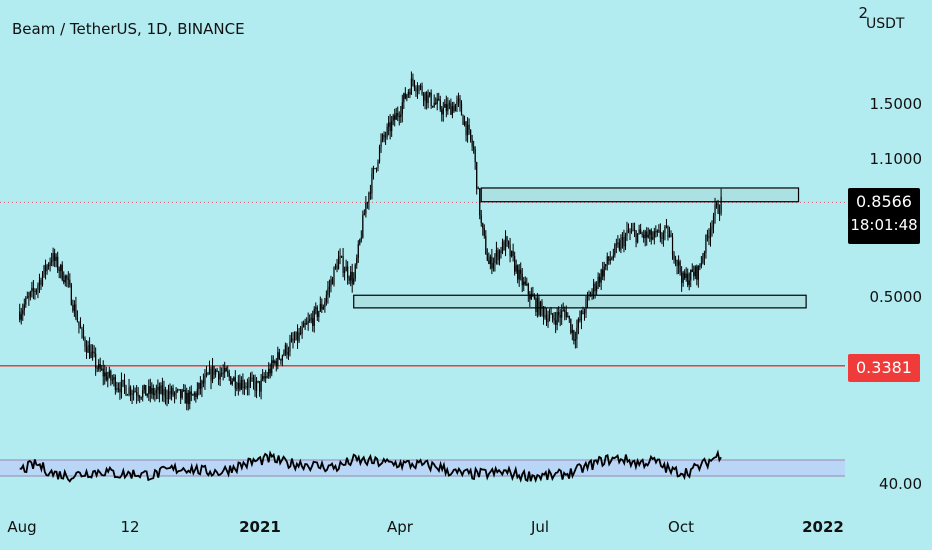 The height and width of the screenshot is (550, 932). What do you see at coordinates (896, 104) in the screenshot?
I see `price-tick-1: 1.5000` at bounding box center [896, 104].